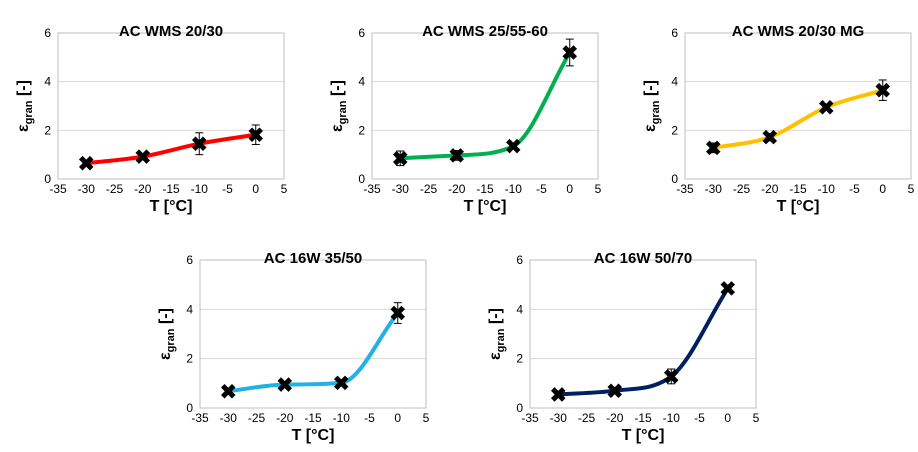  I want to click on chart-title: AC WMS 20/30, so click(171, 31).